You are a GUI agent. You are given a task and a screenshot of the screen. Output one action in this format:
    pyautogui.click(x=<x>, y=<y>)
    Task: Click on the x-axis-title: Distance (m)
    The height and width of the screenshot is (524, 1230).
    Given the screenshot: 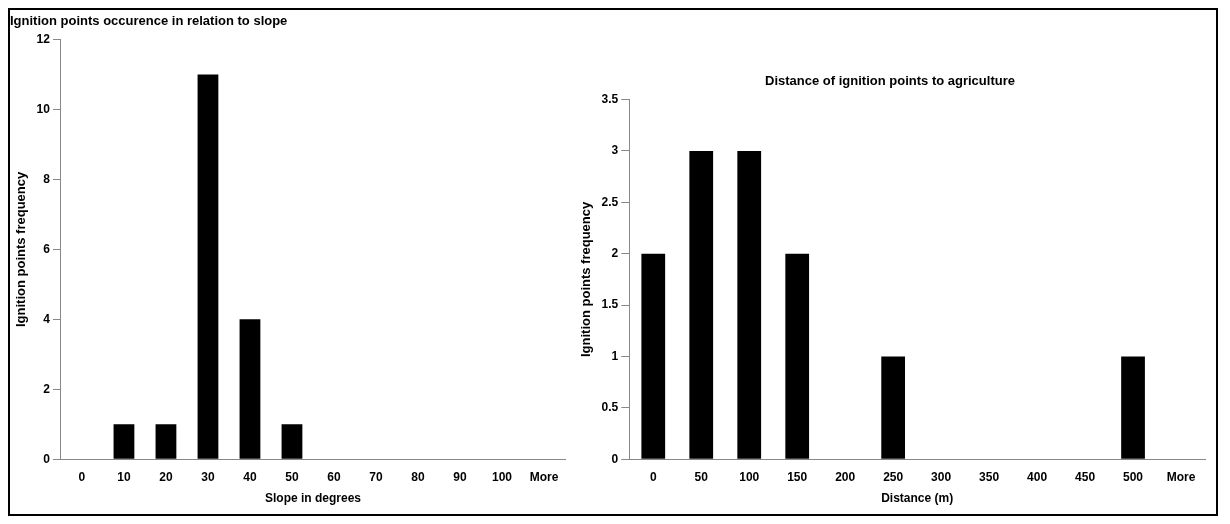 What is the action you would take?
    pyautogui.click(x=917, y=498)
    